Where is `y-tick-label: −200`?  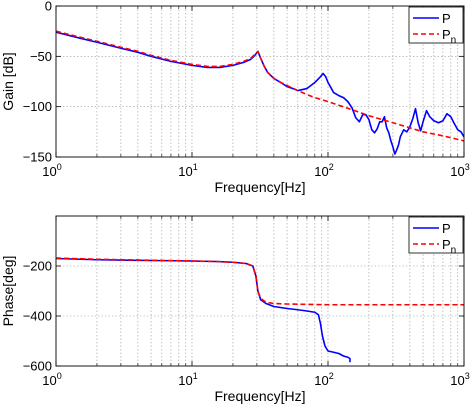
y-tick-label: −200 is located at coordinates (37, 266).